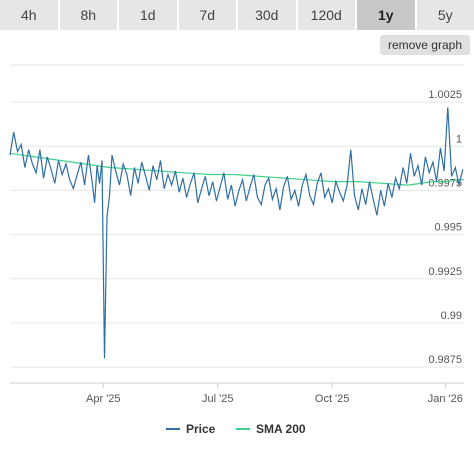 The image size is (474, 455). What do you see at coordinates (445, 399) in the screenshot?
I see `x-tick-label: Jan '26` at bounding box center [445, 399].